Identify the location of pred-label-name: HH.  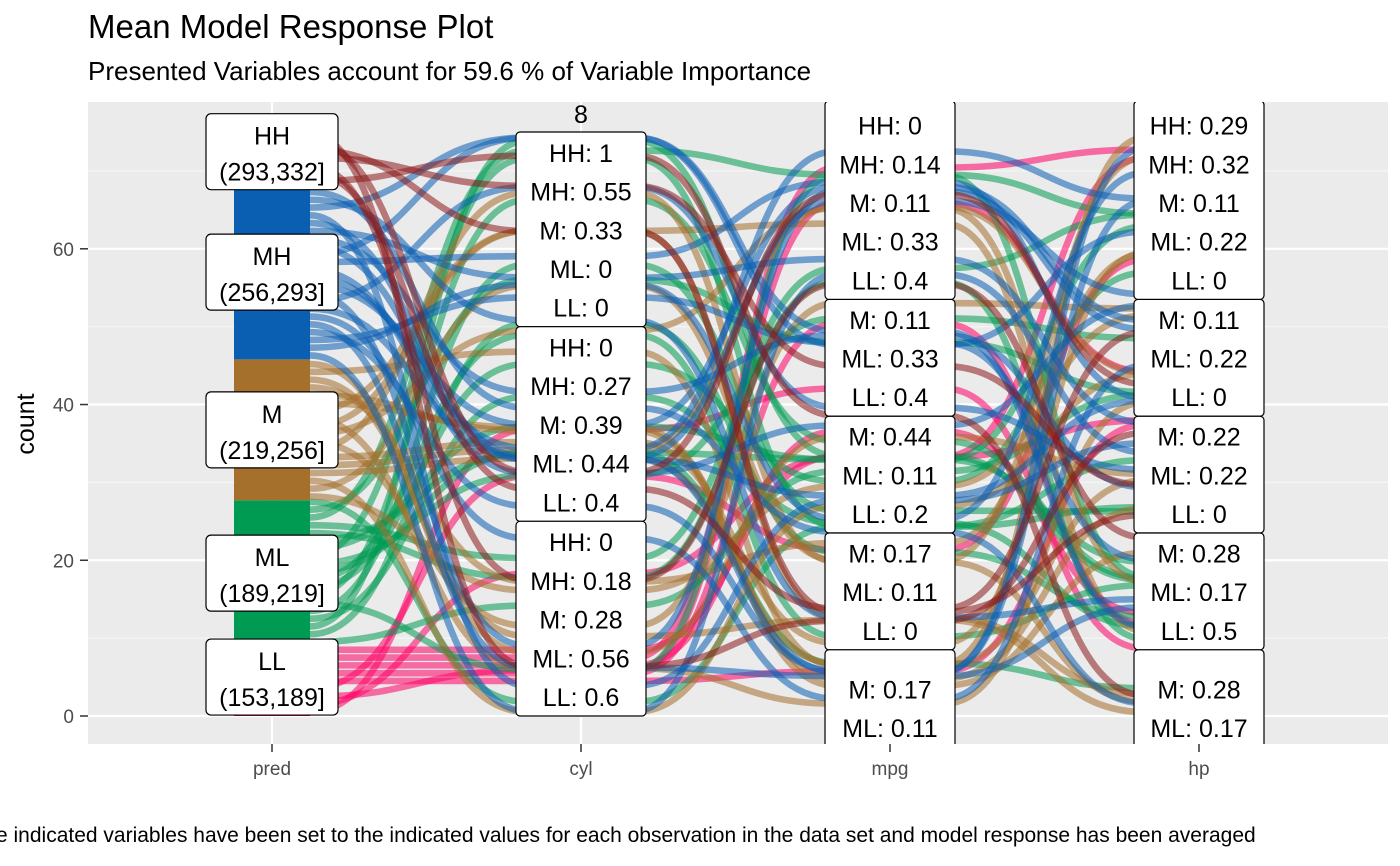
(272, 137).